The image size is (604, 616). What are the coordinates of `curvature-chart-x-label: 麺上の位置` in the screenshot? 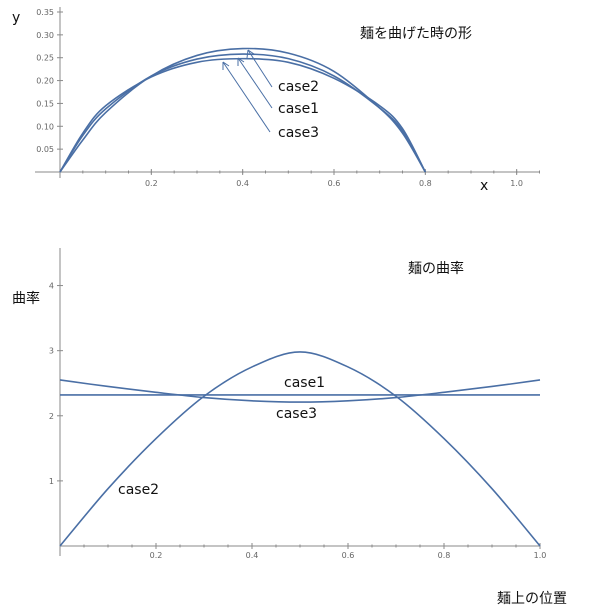 It's located at (532, 599).